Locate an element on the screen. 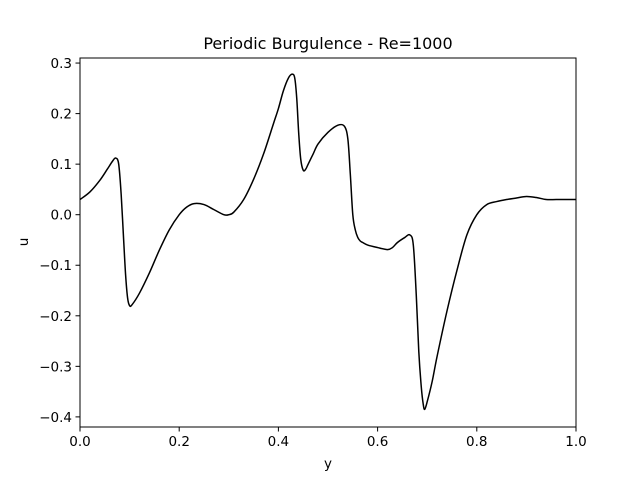  y-tick-label: −0.3 is located at coordinates (55, 367).